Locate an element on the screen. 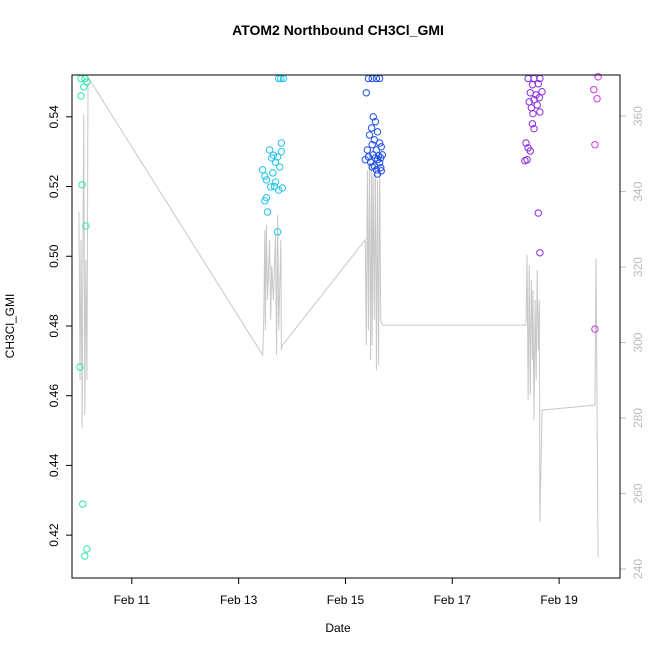 The width and height of the screenshot is (650, 650). x-tick-label: Feb 13 is located at coordinates (239, 600).